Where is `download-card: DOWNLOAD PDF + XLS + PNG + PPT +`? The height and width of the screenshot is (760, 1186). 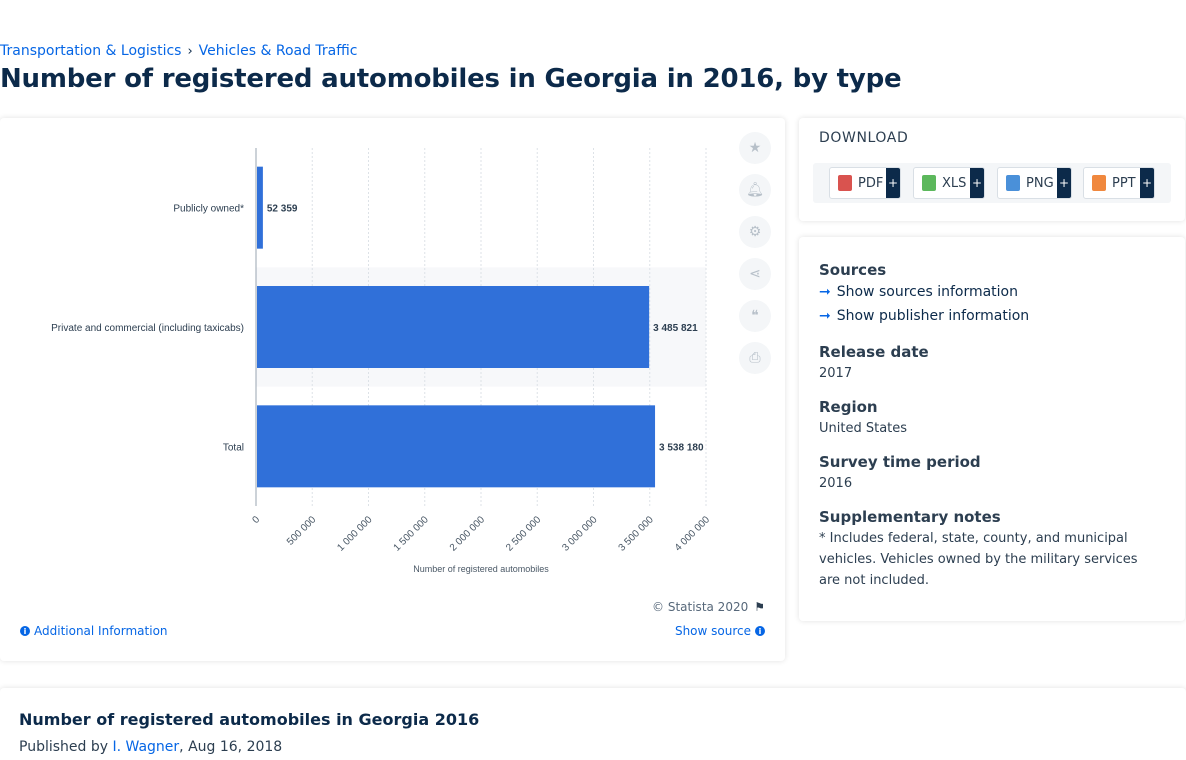
download-card: DOWNLOAD PDF + XLS + PNG + PPT + is located at coordinates (992, 169).